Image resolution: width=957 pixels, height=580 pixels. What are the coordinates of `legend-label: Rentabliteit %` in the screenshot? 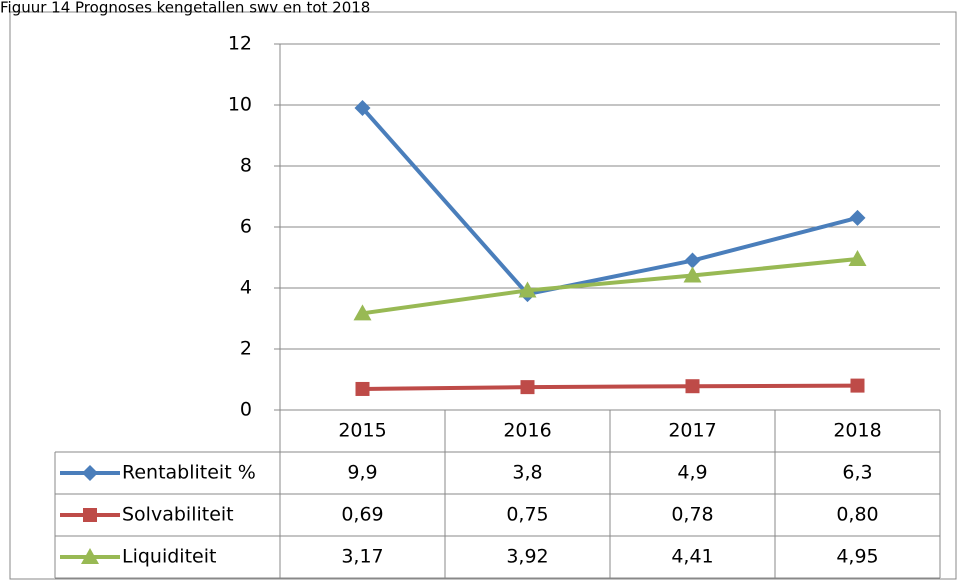 It's located at (189, 473).